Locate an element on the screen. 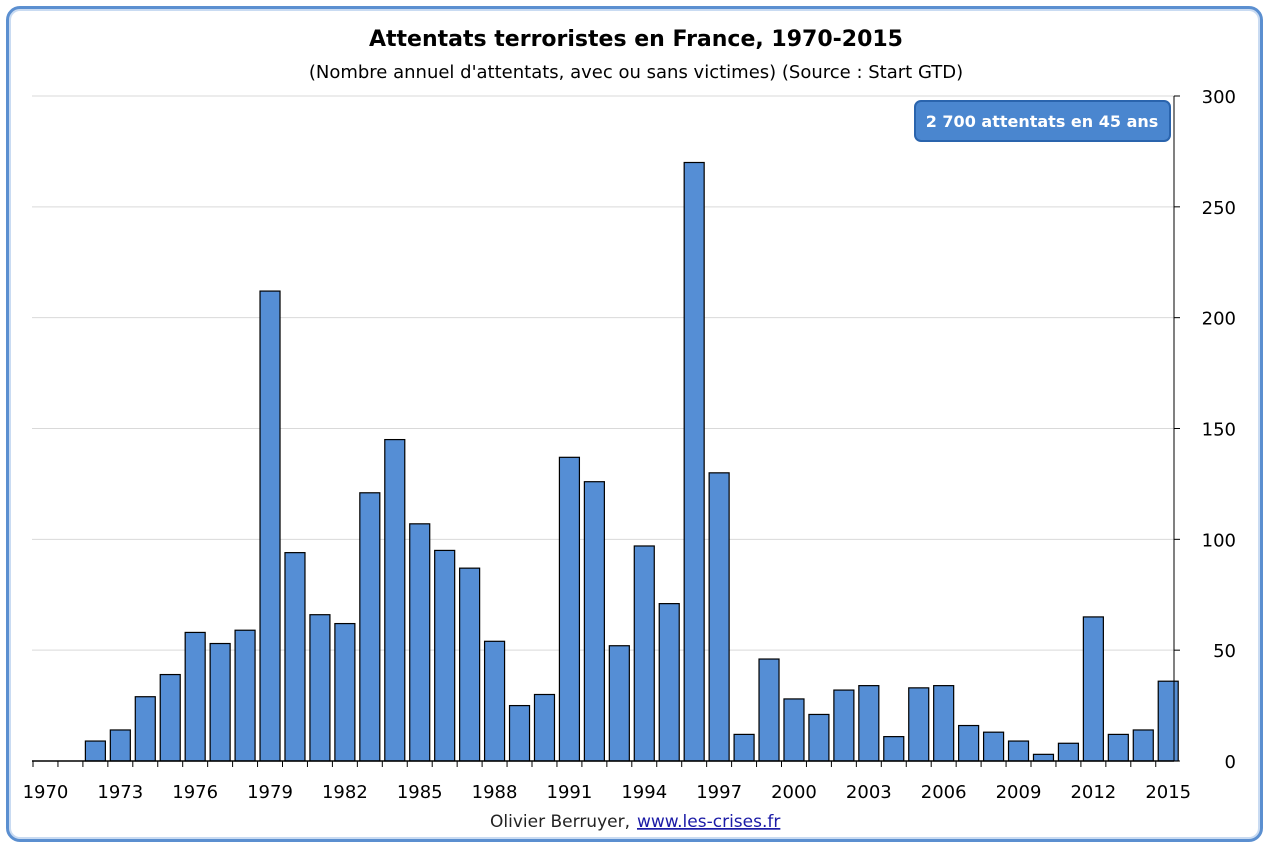 This screenshot has width=1273, height=852. x-tick-label-1979: 1979 is located at coordinates (270, 792).